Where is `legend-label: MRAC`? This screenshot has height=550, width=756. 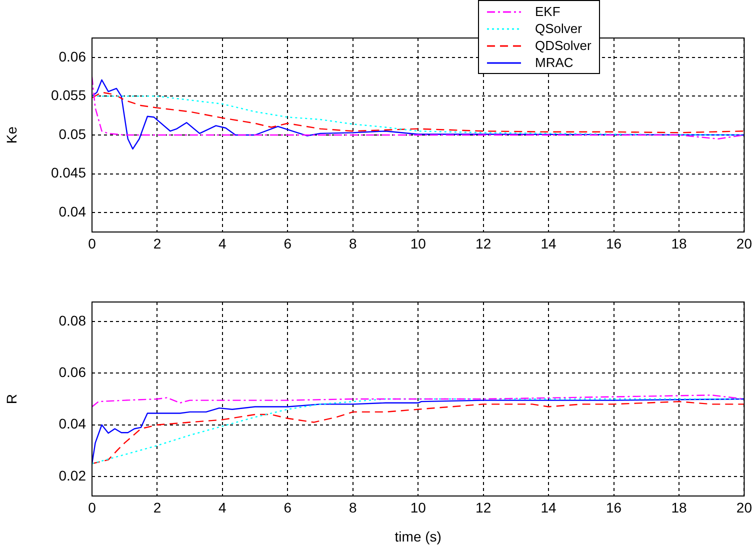 legend-label: MRAC is located at coordinates (554, 62).